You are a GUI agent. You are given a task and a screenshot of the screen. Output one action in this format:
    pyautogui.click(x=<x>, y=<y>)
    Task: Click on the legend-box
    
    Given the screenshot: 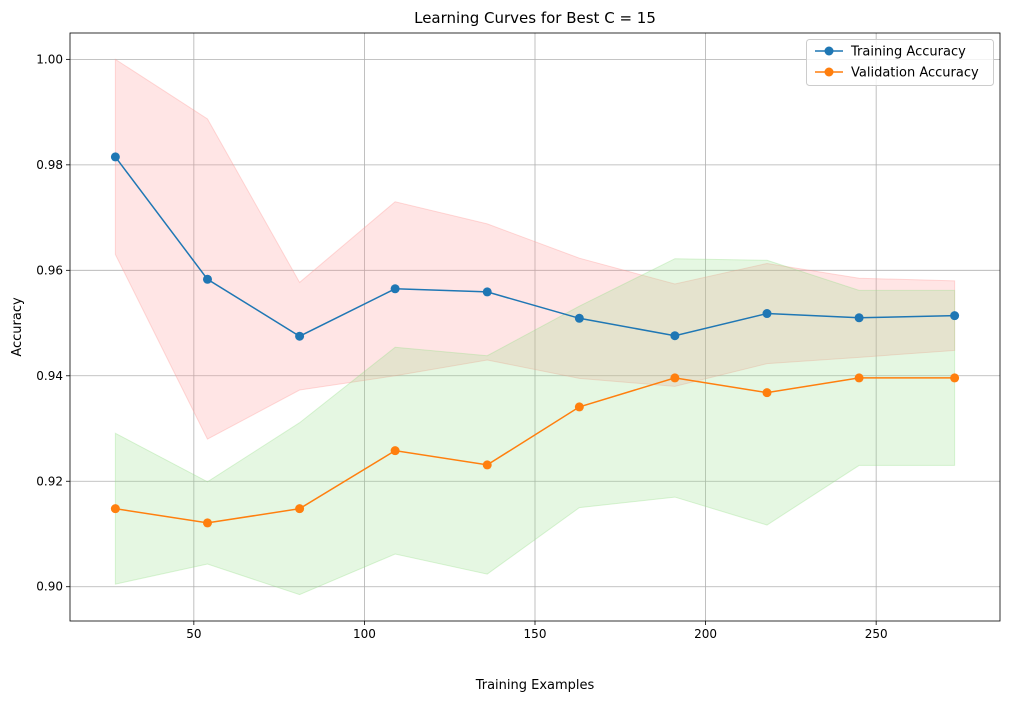 What is the action you would take?
    pyautogui.click(x=900, y=62)
    